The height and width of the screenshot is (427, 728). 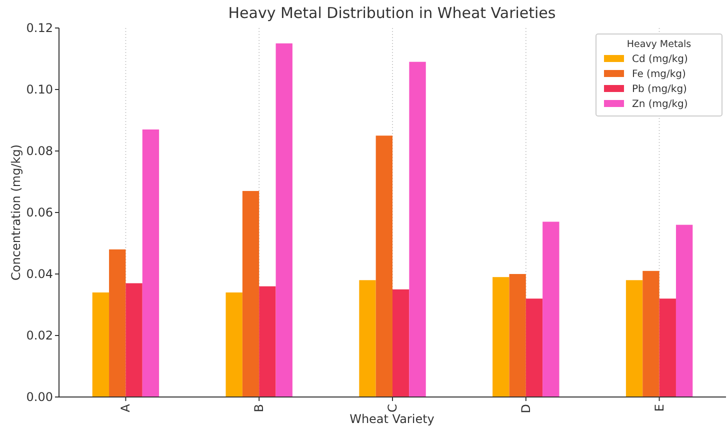 I want to click on x-tick-label: E, so click(x=659, y=408).